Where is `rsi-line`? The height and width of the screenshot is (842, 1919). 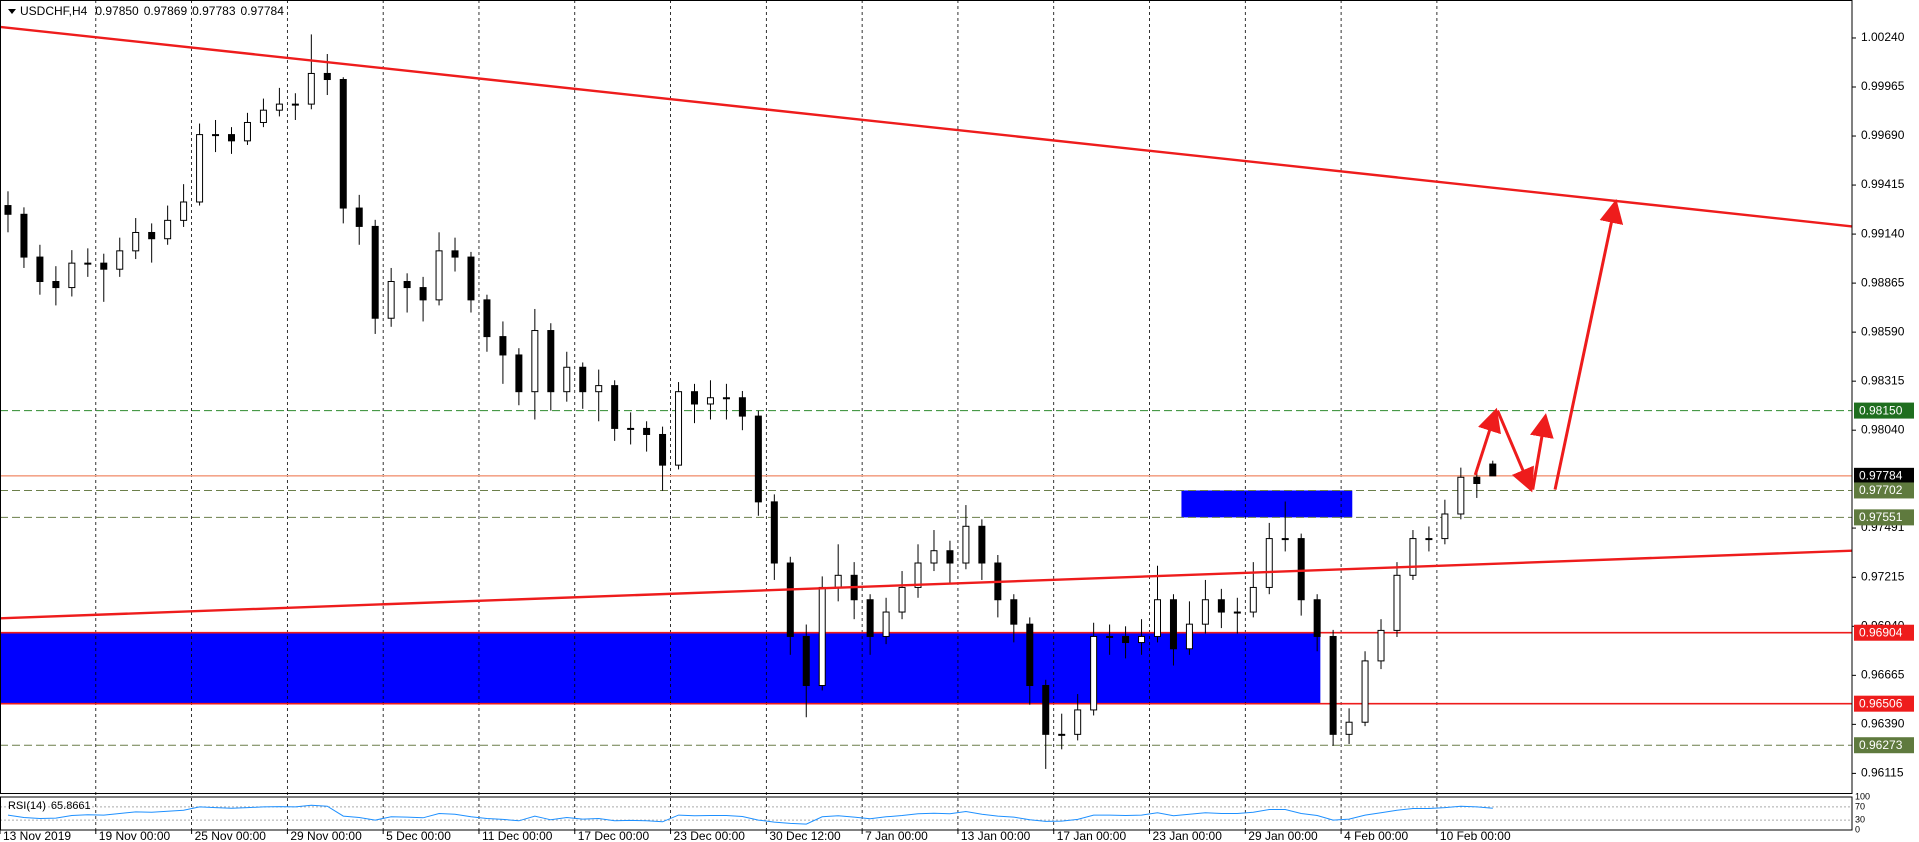
rsi-line is located at coordinates (750, 814).